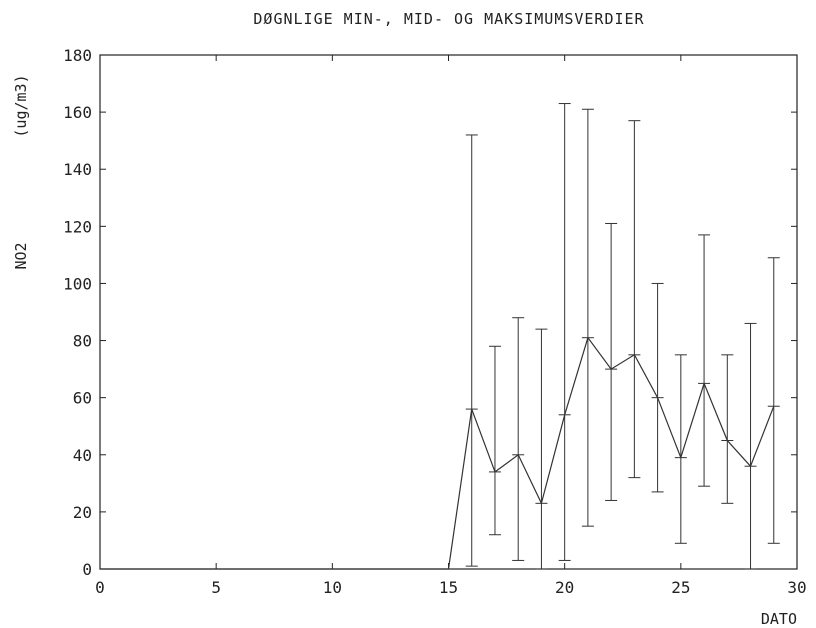 The width and height of the screenshot is (816, 628). I want to click on y-axis-label: NO2, so click(21, 255).